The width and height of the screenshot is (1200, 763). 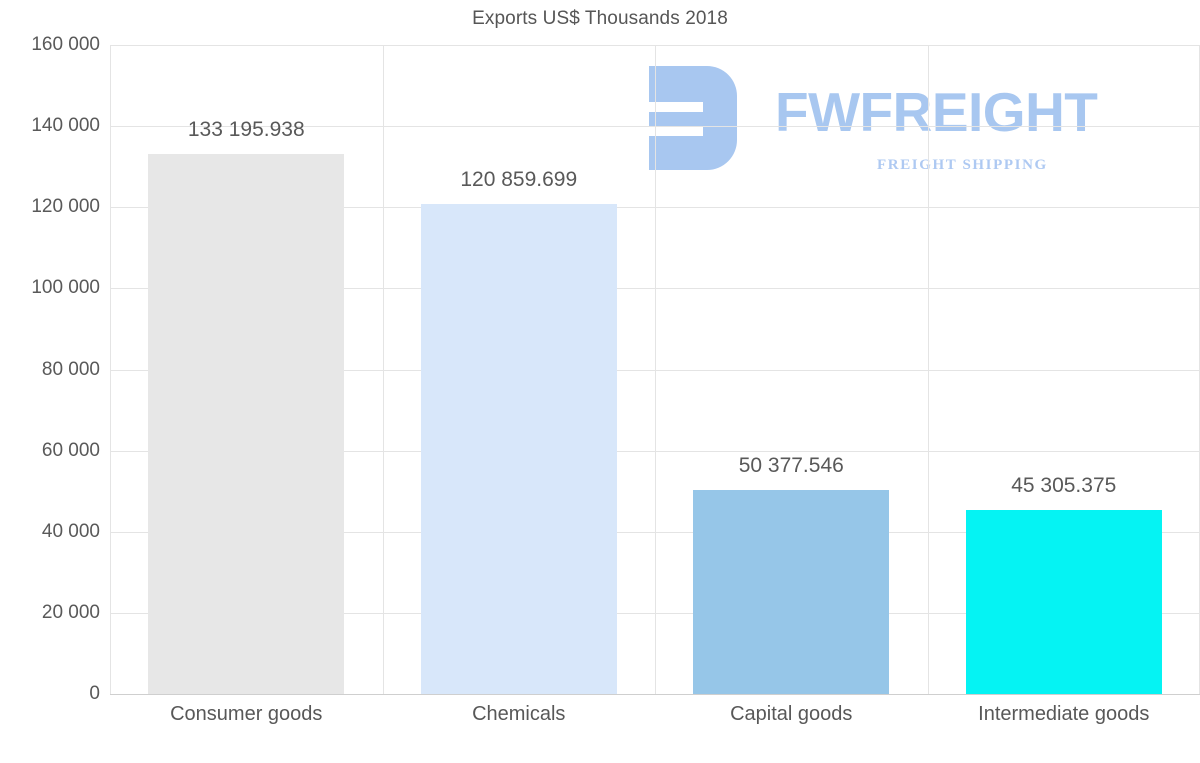 I want to click on y-axis-tick-label: 20 000, so click(x=70, y=612).